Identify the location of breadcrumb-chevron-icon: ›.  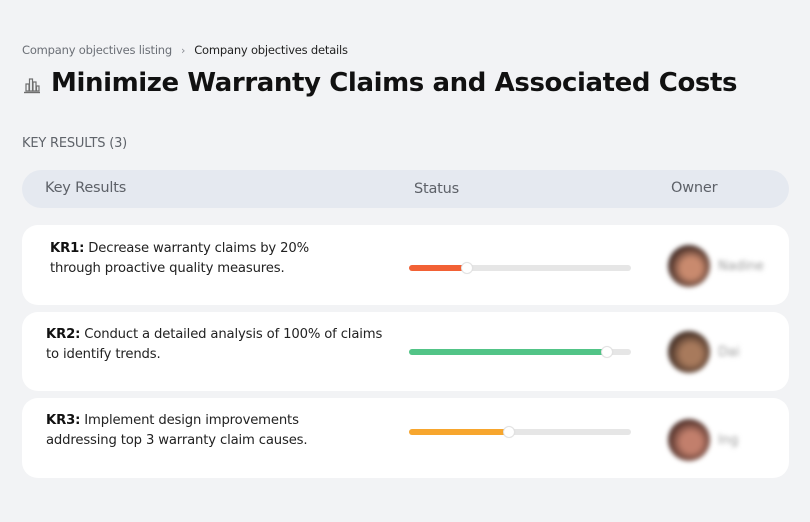
(183, 50).